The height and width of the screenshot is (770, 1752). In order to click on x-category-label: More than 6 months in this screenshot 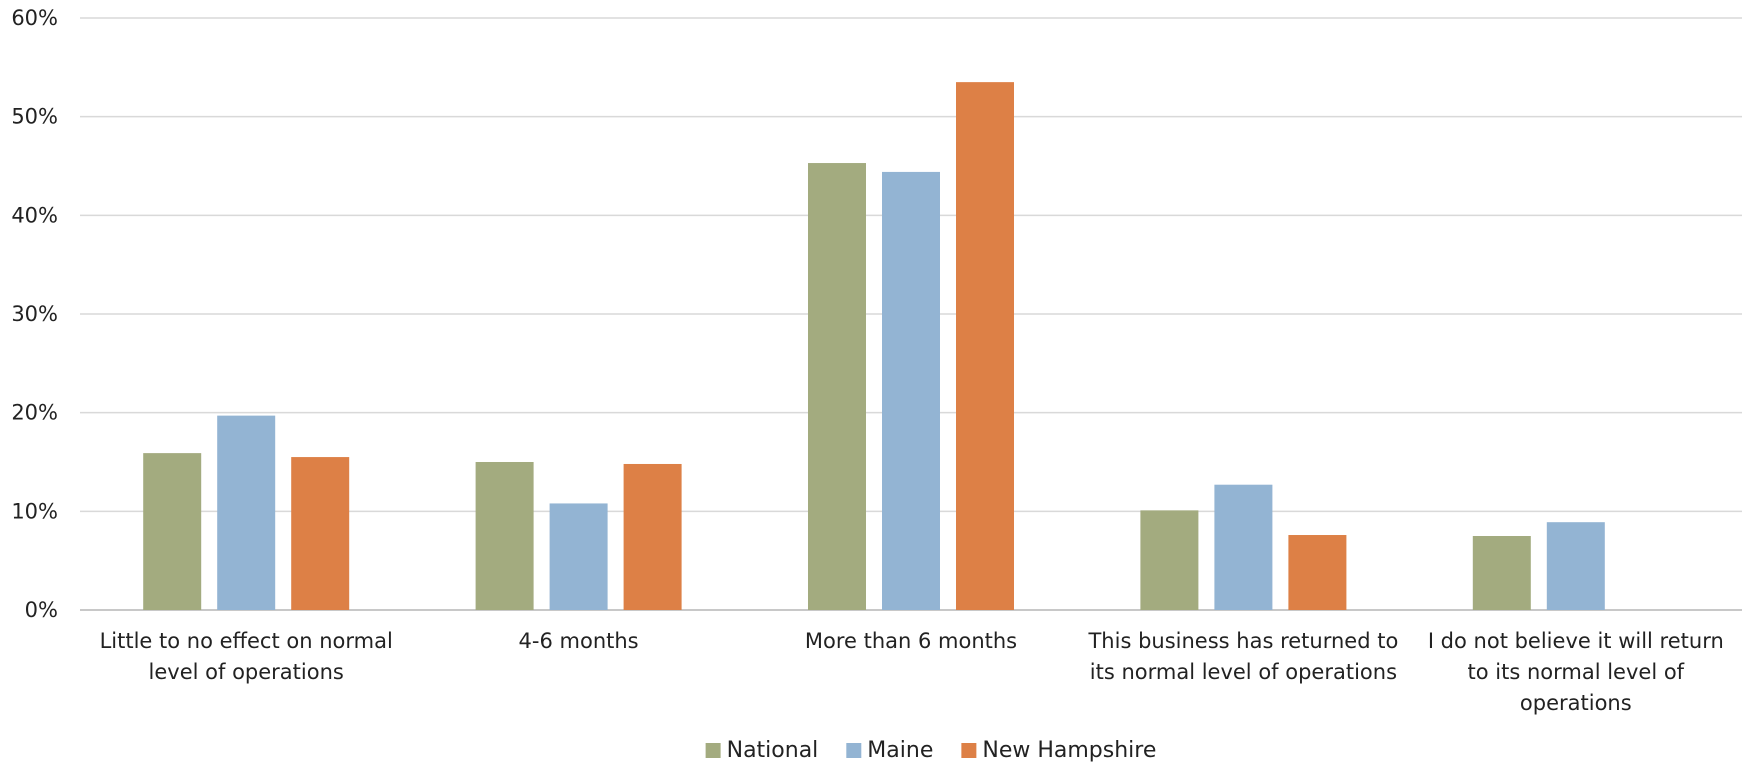, I will do `click(911, 641)`.